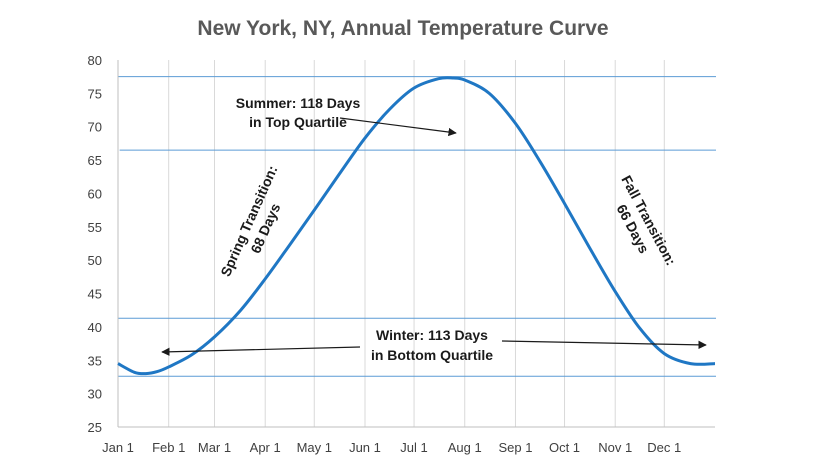 Image resolution: width=828 pixels, height=471 pixels. Describe the element at coordinates (95, 394) in the screenshot. I see `y-tick-label-30: 30` at that location.